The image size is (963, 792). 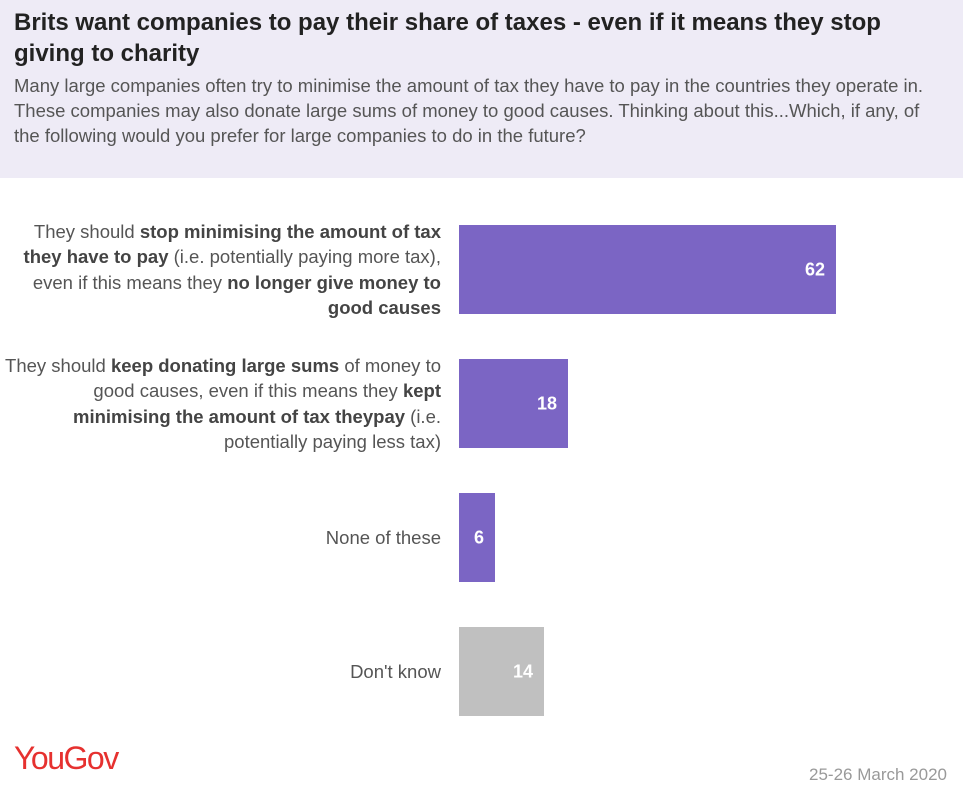 What do you see at coordinates (501, 671) in the screenshot?
I see `bar: 14` at bounding box center [501, 671].